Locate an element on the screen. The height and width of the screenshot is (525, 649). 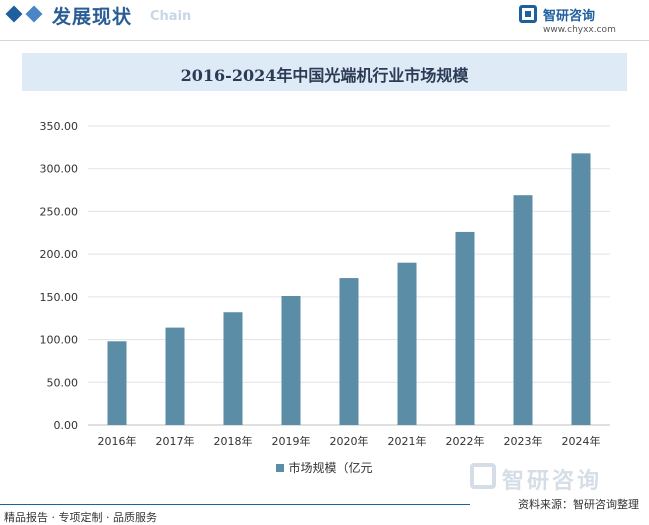
brand-url: www.chyxx.com is located at coordinates (579, 30).